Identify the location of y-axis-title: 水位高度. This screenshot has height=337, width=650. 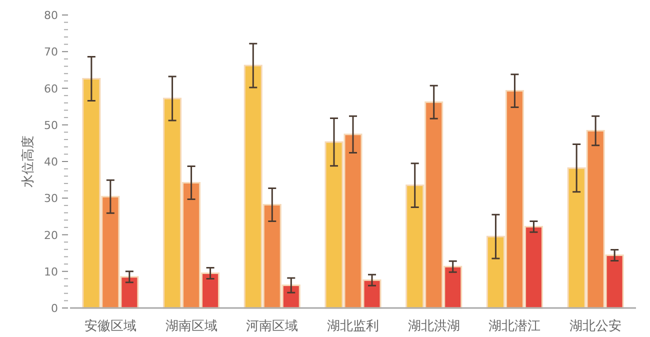
(28, 162).